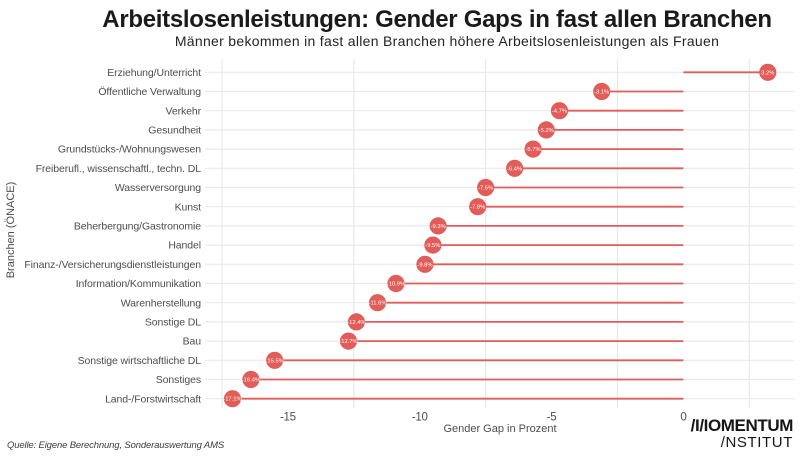  I want to click on category-label: Sonstige DL, so click(173, 323).